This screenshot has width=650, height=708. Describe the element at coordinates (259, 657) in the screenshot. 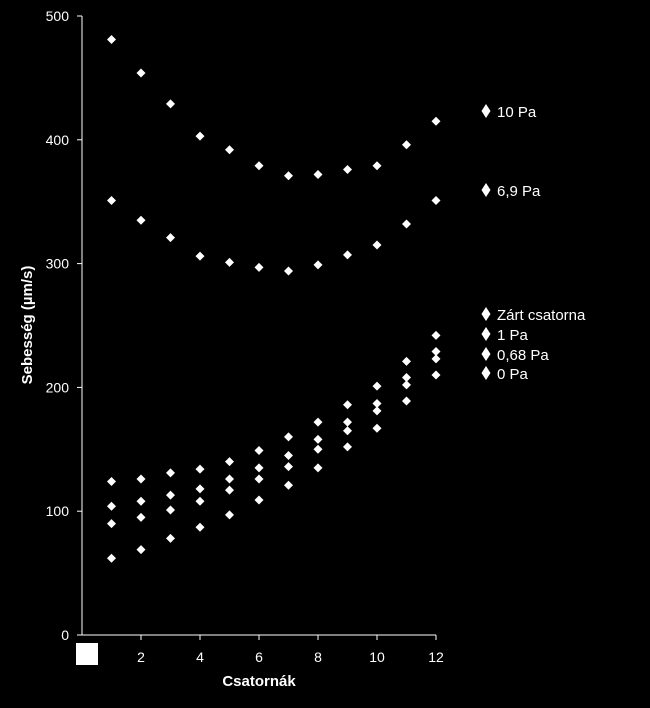

I see `x-tick-label: 6` at that location.